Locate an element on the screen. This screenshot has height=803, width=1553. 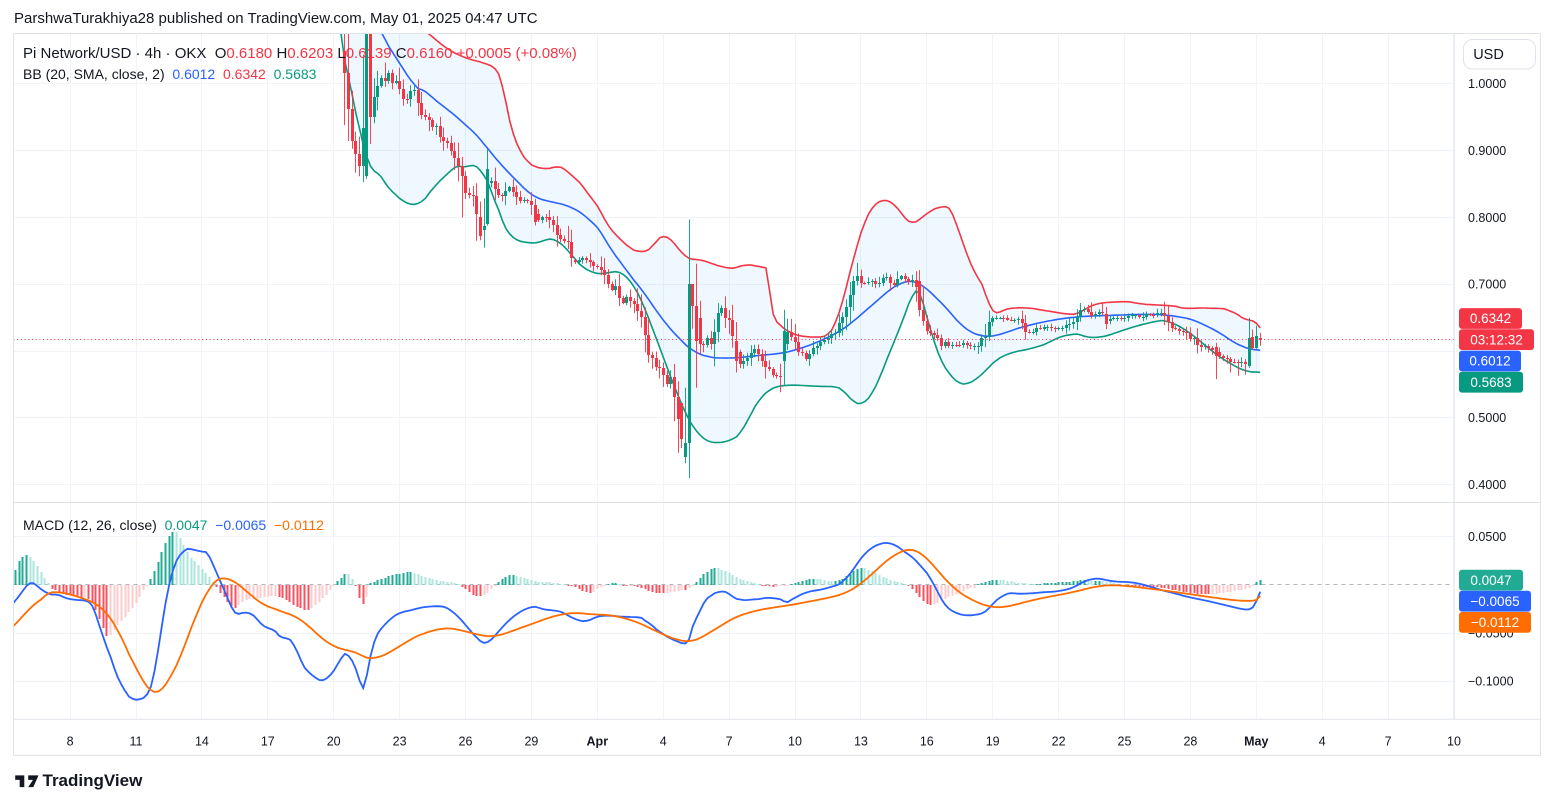
svg-text: 23 is located at coordinates (400, 742).